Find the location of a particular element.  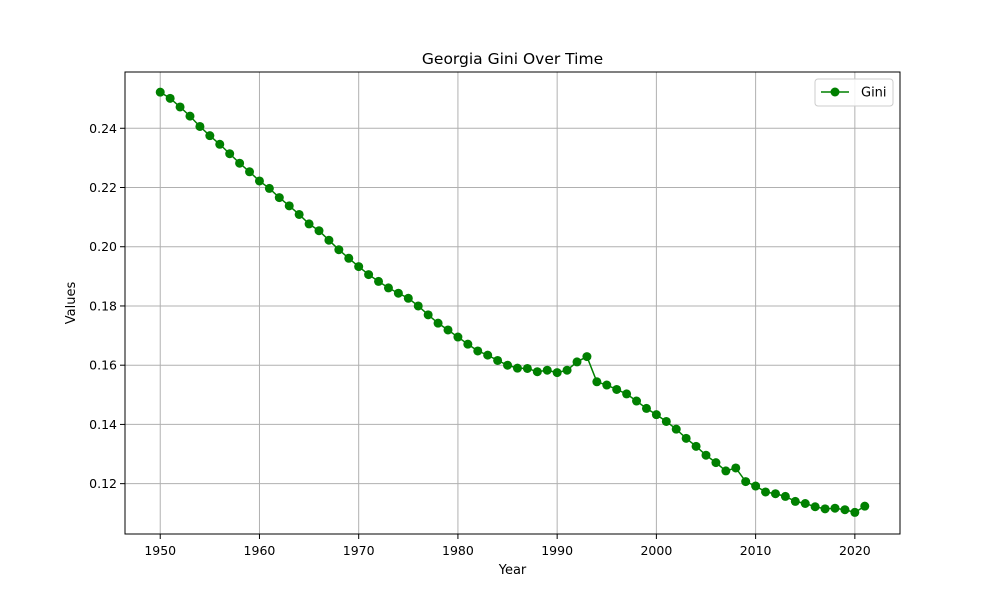

y-tick-label: 0.20 is located at coordinates (103, 246).